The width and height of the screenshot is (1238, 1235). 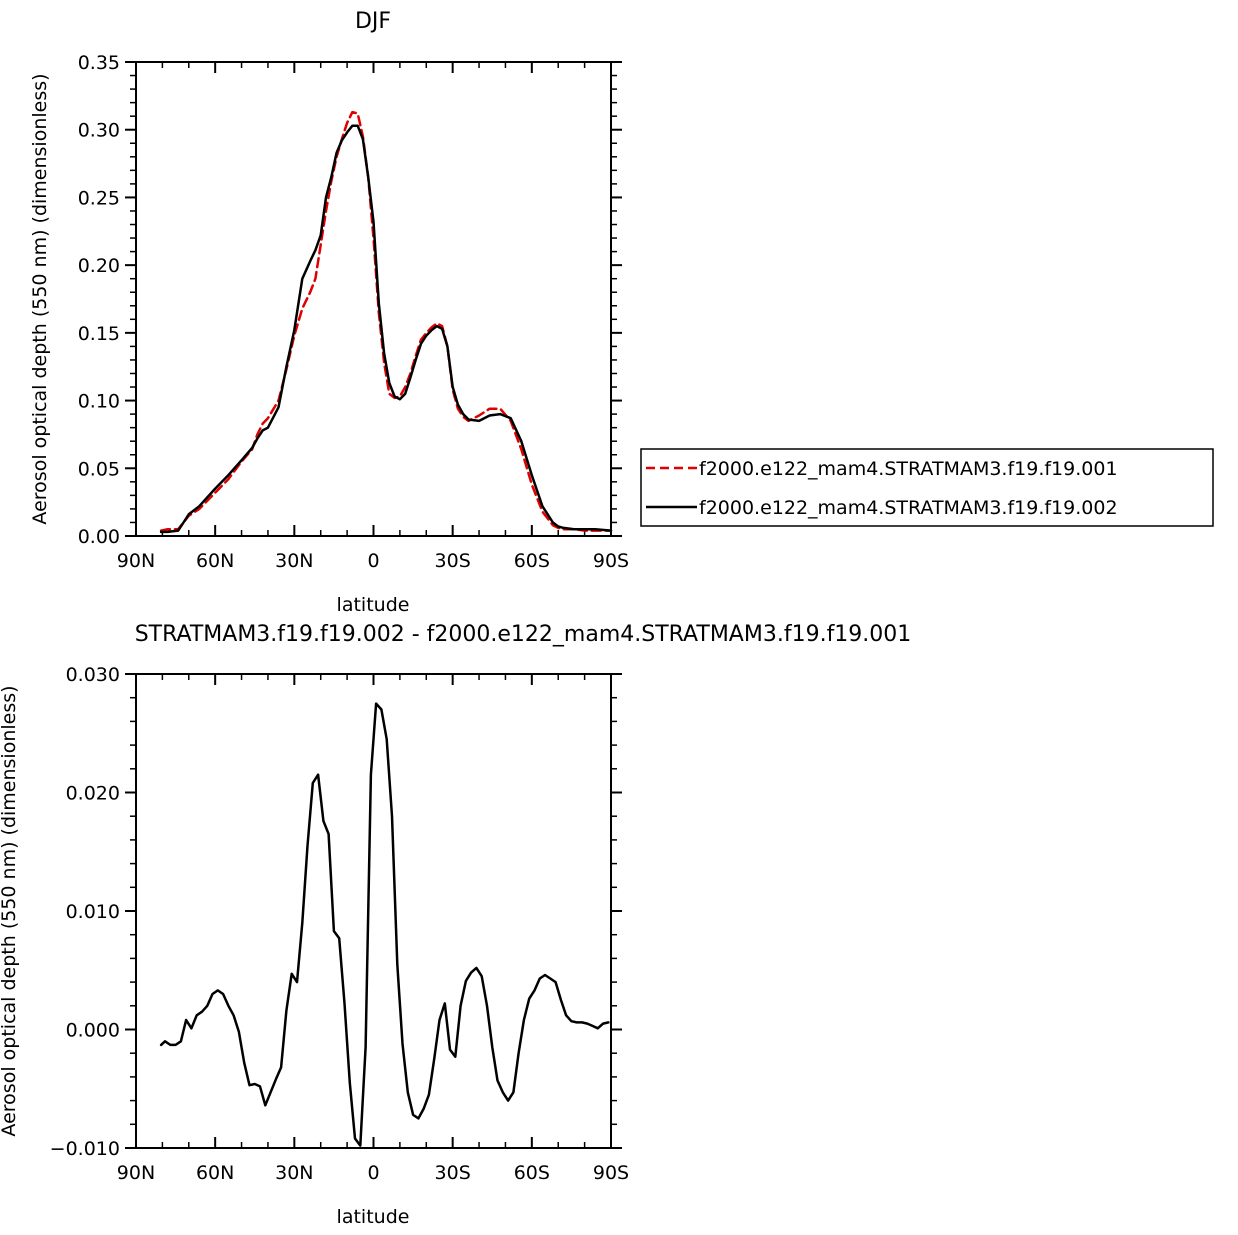 I want to click on top-chart-y-tick-label: 0.25, so click(x=99, y=198).